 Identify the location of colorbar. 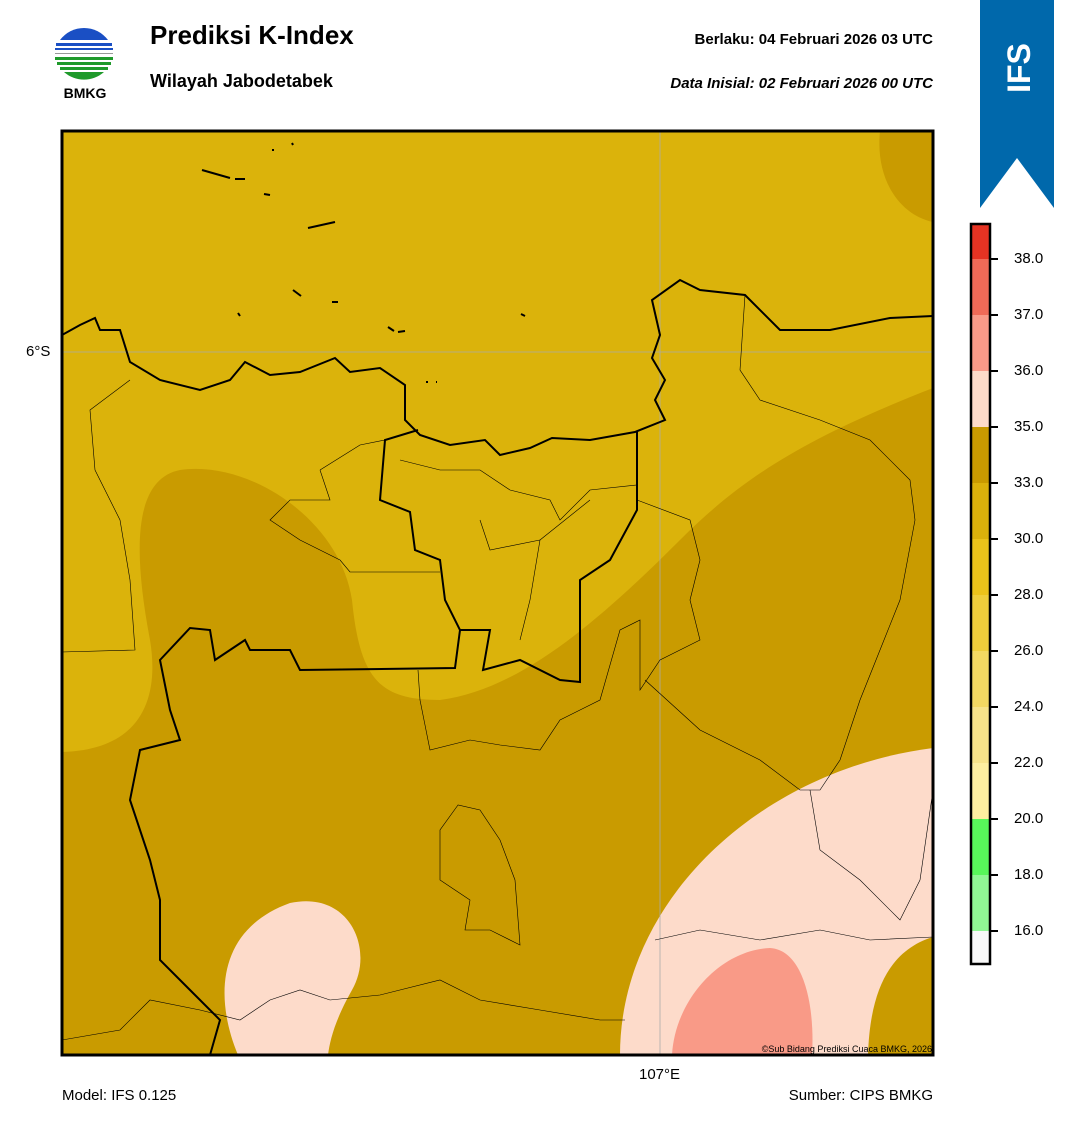
(983, 594).